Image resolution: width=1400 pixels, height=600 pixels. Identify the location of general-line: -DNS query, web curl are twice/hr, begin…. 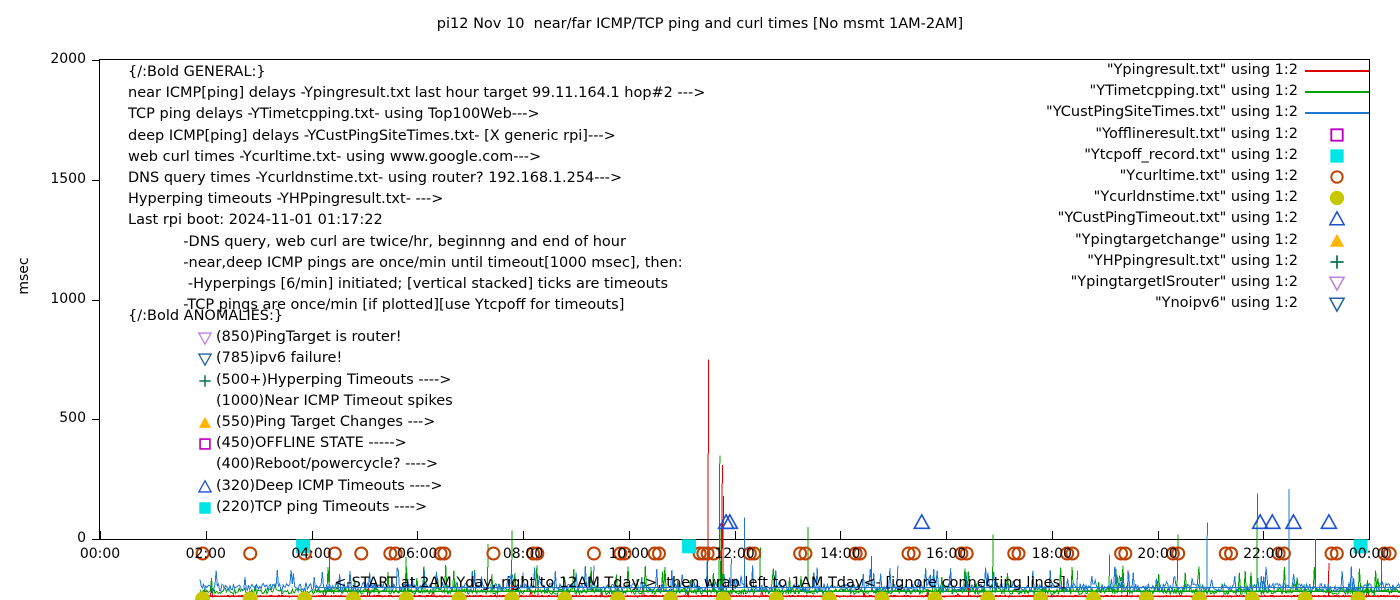
(377, 241).